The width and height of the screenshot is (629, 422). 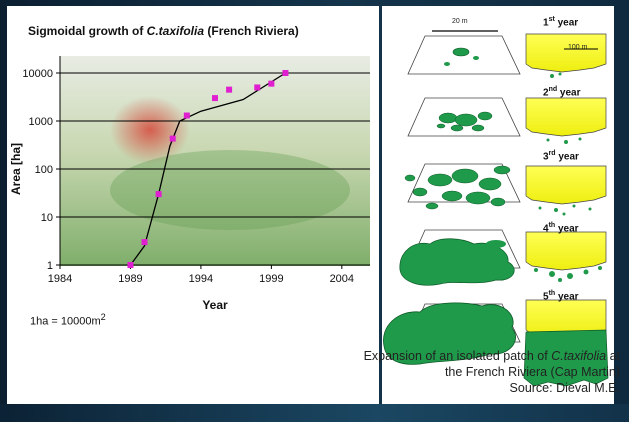 I want to click on y-axis-label: Area [ha], so click(x=16, y=169).